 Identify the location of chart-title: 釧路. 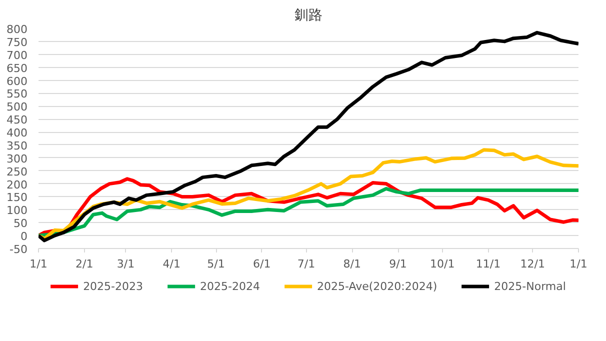
(308, 16).